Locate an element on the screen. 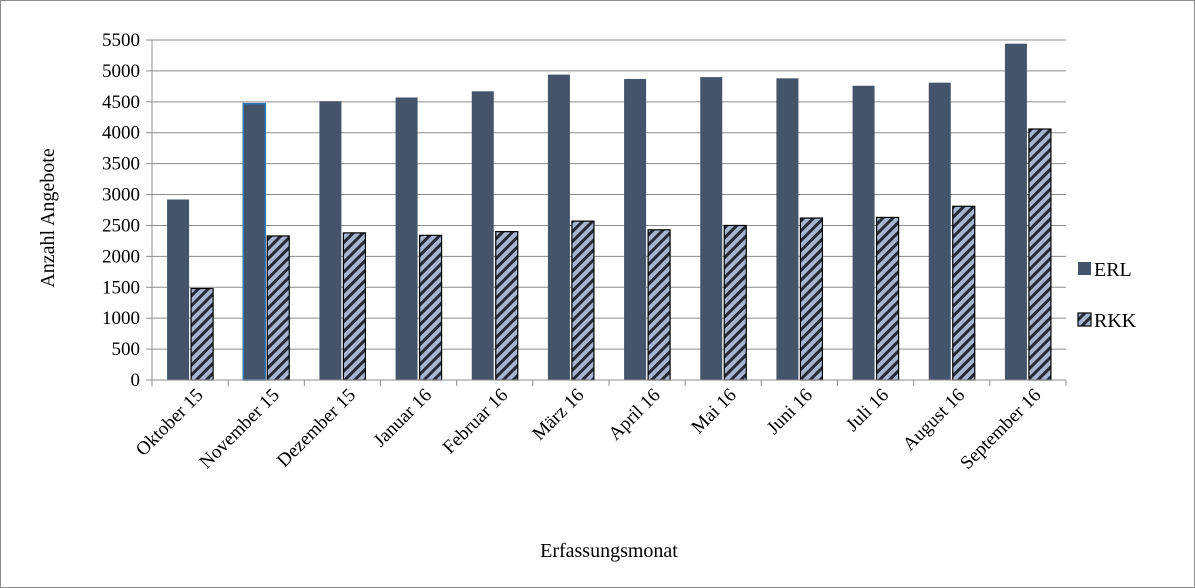  y-tick-label: 3500 is located at coordinates (121, 164).